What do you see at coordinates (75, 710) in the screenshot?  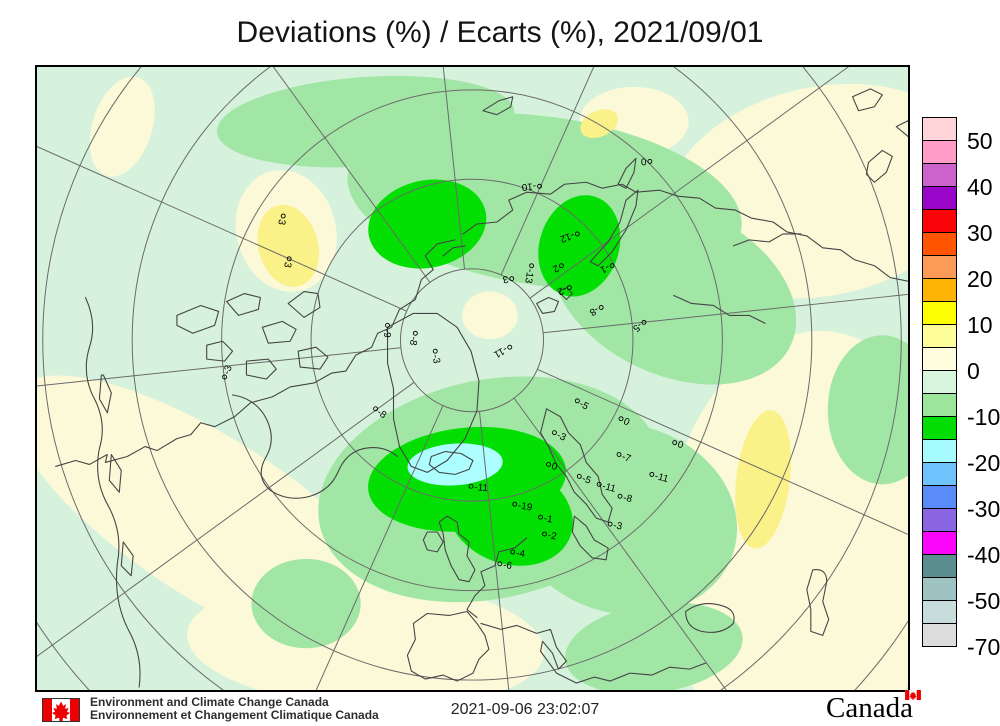 I see `flag-bar` at bounding box center [75, 710].